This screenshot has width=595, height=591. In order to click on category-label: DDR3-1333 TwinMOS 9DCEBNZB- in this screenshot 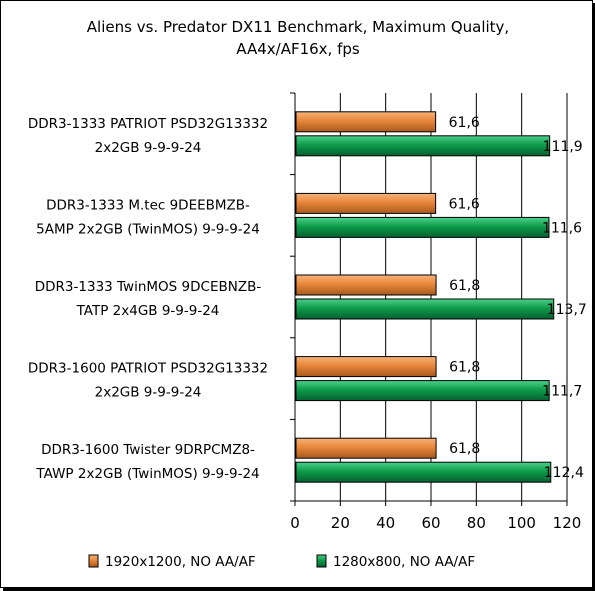, I will do `click(148, 287)`.